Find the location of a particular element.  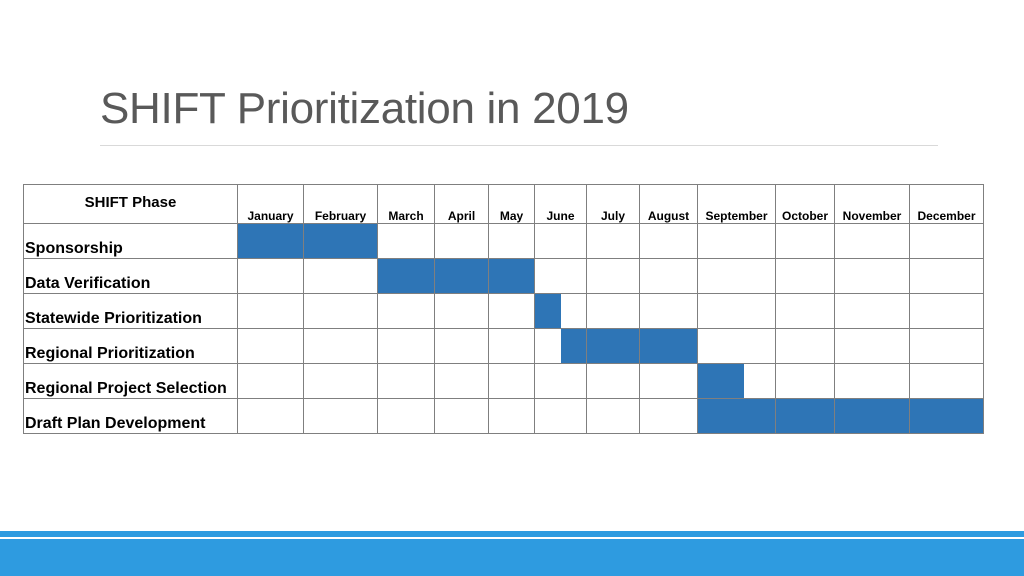

month-header: September is located at coordinates (736, 204).